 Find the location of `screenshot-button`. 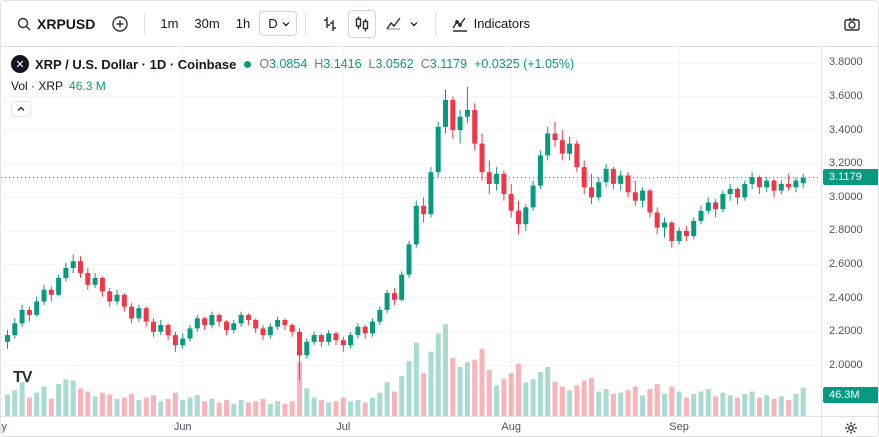

screenshot-button is located at coordinates (852, 24).